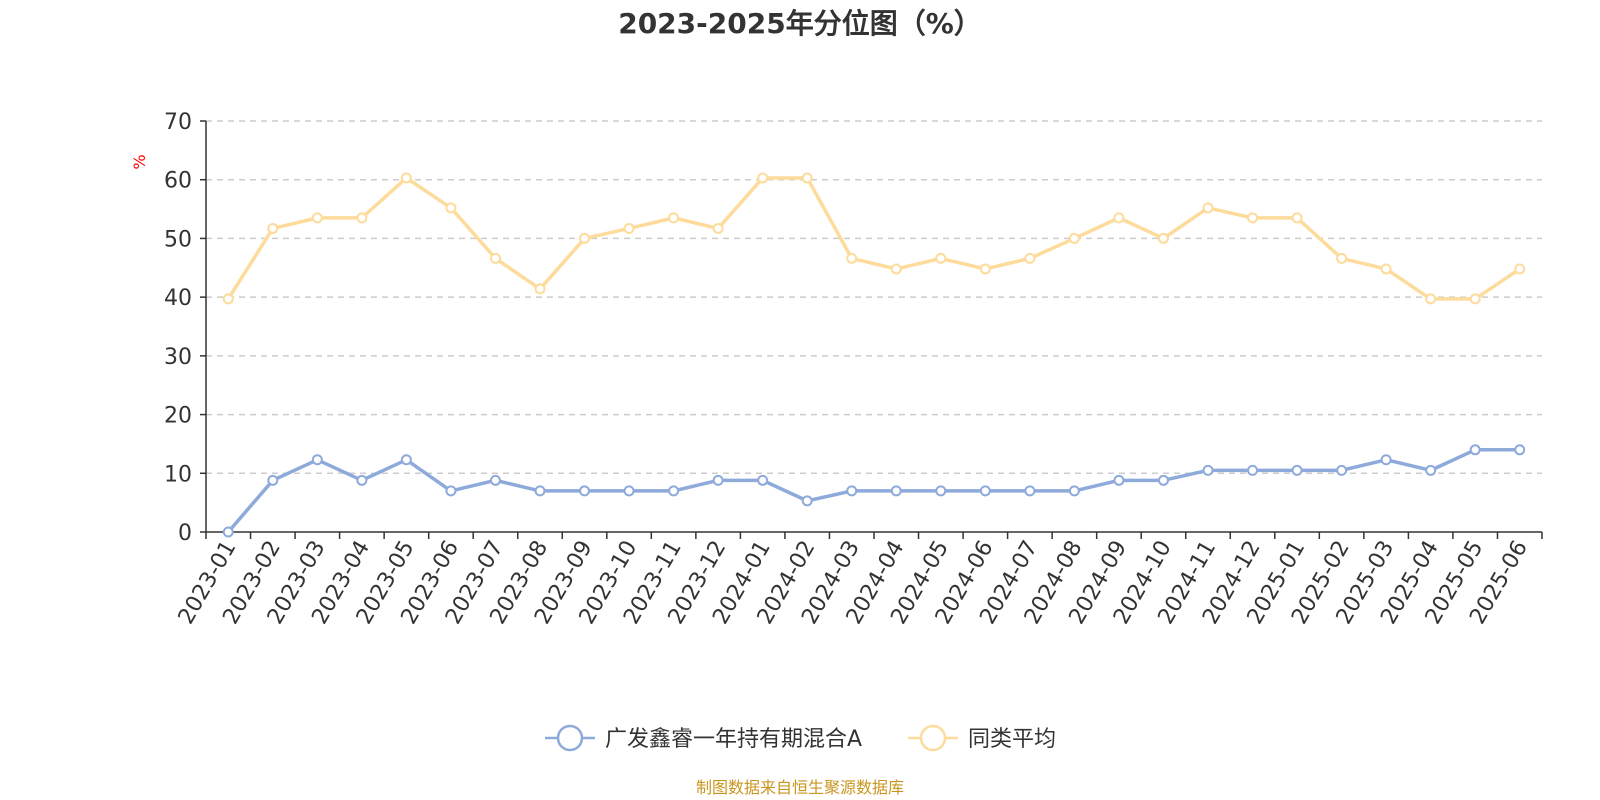 Image resolution: width=1600 pixels, height=800 pixels. I want to click on source-note: 制图数据来自恒生聚源数据库, so click(799, 787).